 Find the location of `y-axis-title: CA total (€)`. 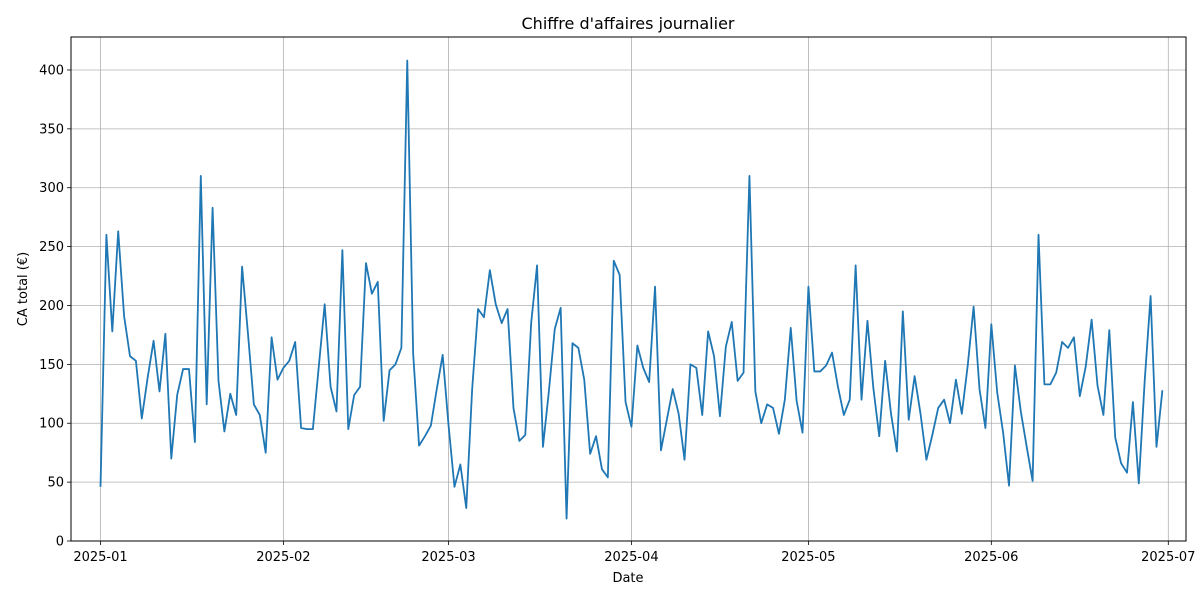

y-axis-title: CA total (€) is located at coordinates (23, 289).